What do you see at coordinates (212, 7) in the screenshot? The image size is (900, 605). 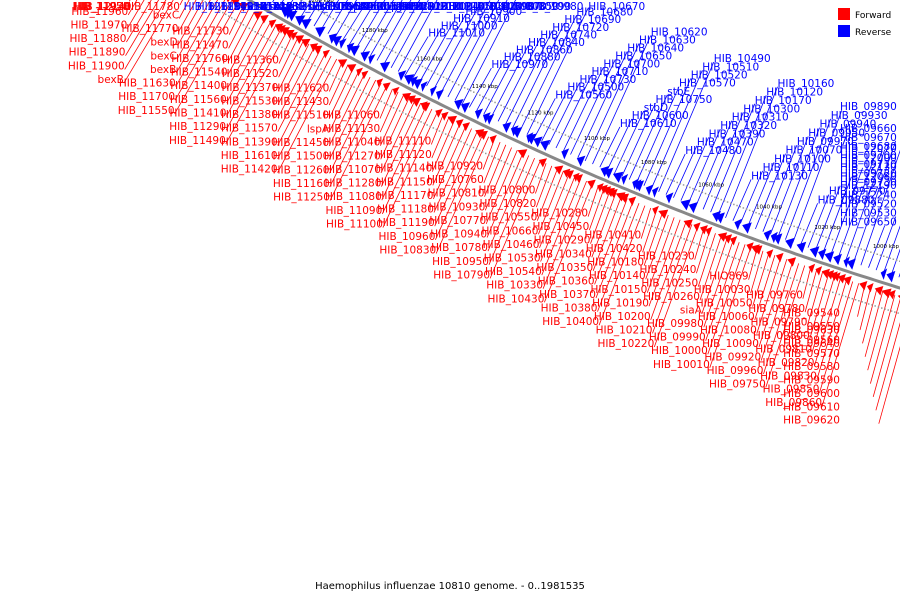 I see `gene-label: HIB_12120` at bounding box center [212, 7].